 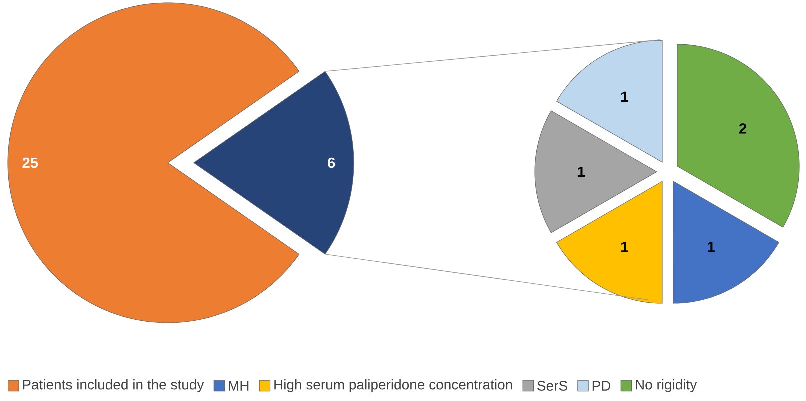 I want to click on legend-label: Patients included in the study, so click(x=113, y=386).